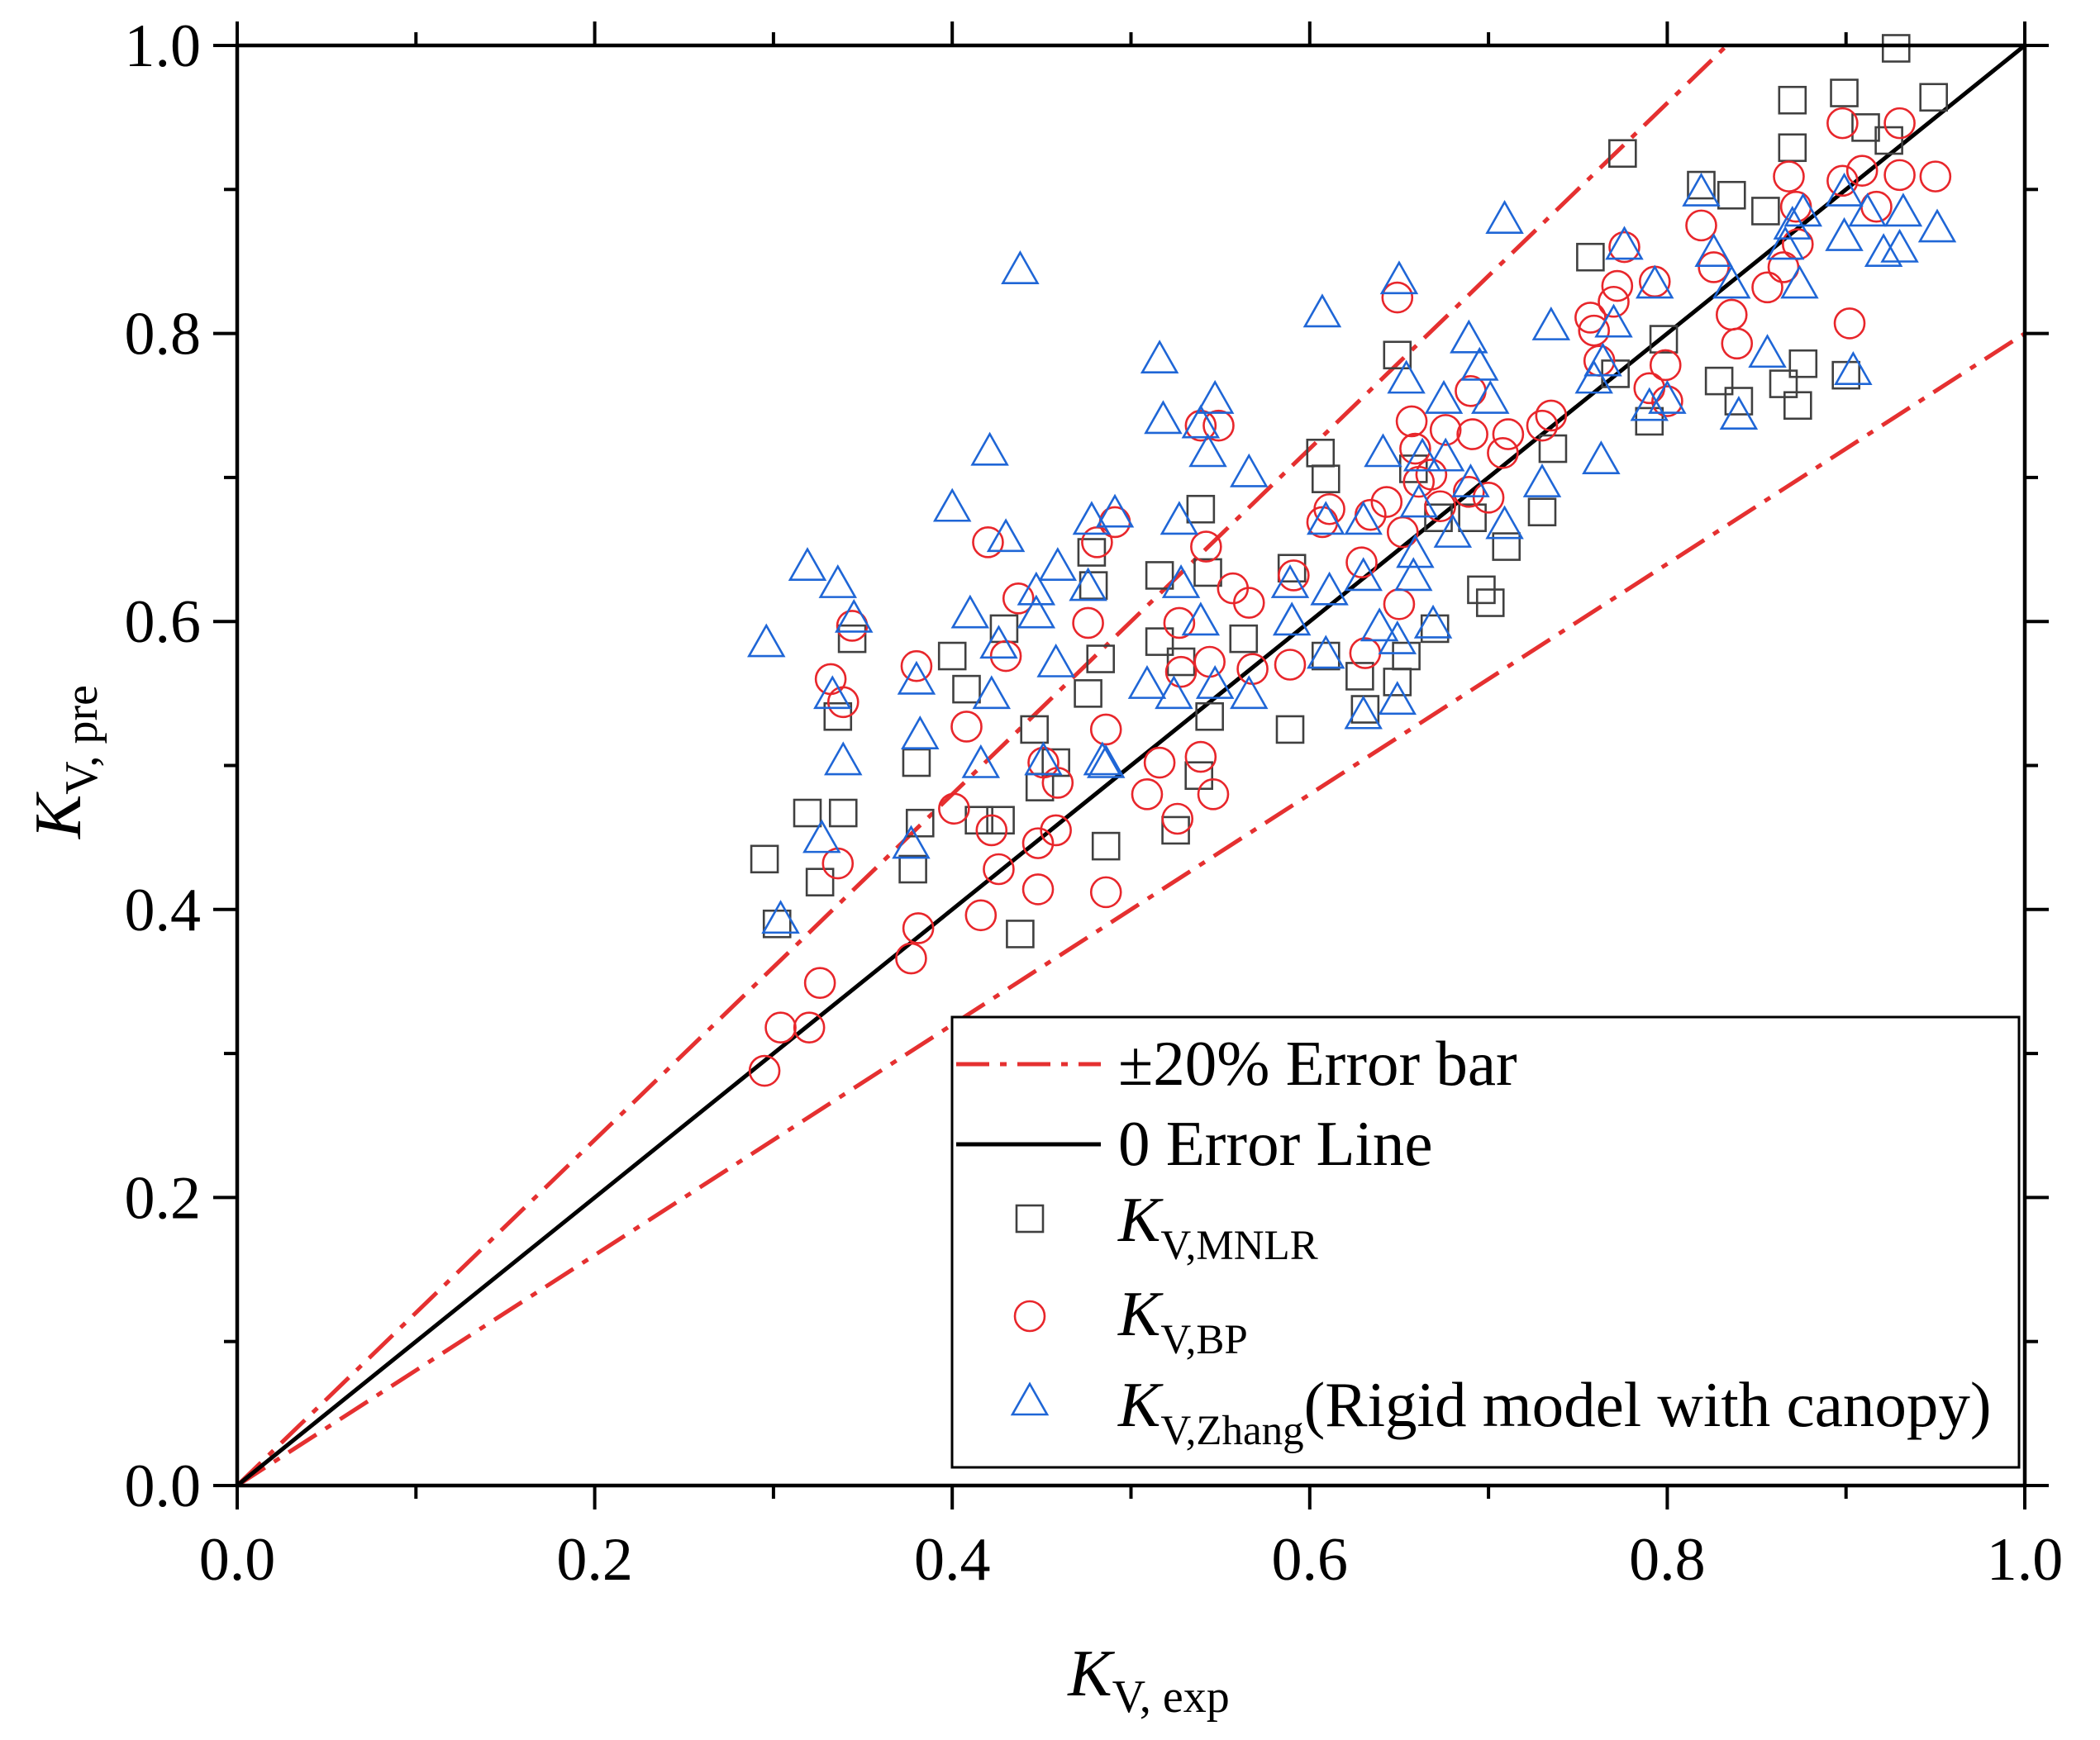 Image resolution: width=2100 pixels, height=1740 pixels. Describe the element at coordinates (594, 1560) in the screenshot. I see `x-tick-label: 0.2` at that location.